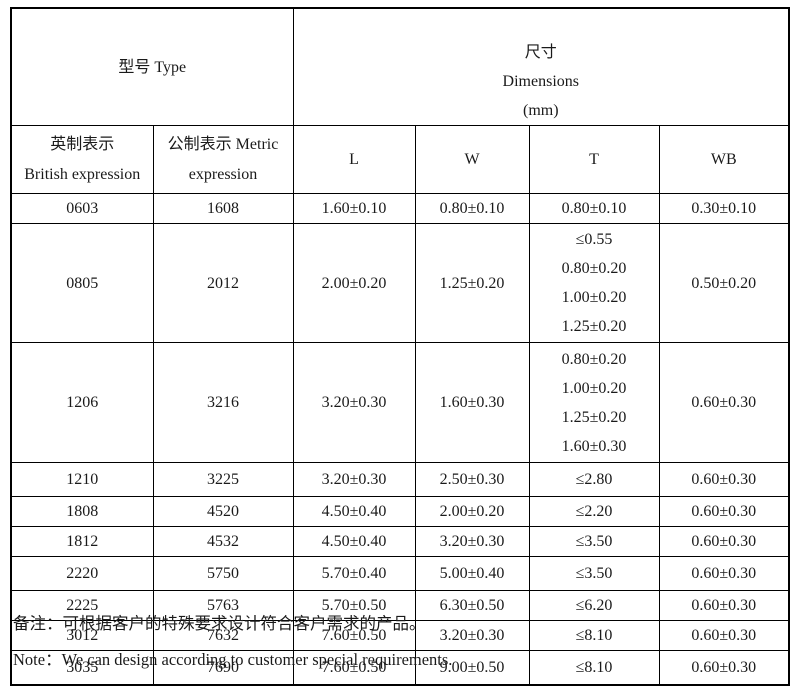 Image resolution: width=800 pixels, height=686 pixels. Describe the element at coordinates (472, 479) in the screenshot. I see `cell-w: 2.50±0.30` at that location.